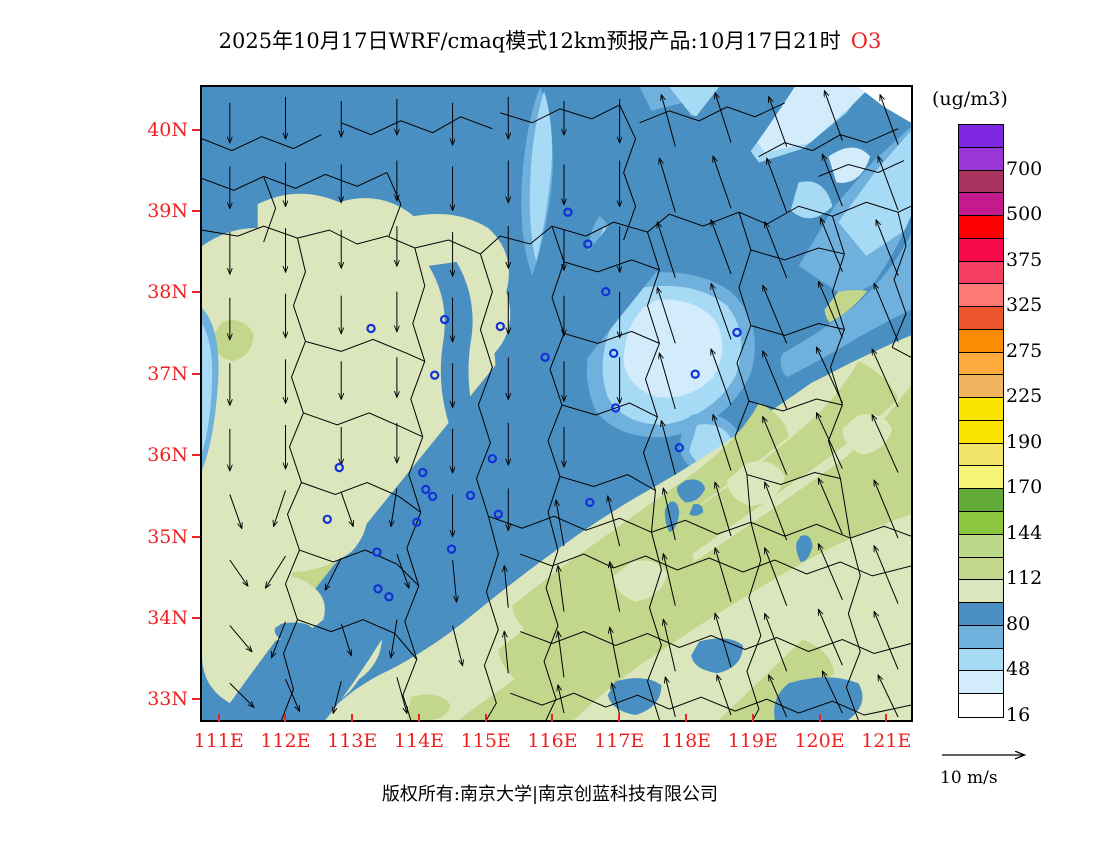 The width and height of the screenshot is (1100, 850). What do you see at coordinates (1024, 305) in the screenshot?
I see `colorbar-tick-325: 325` at bounding box center [1024, 305].